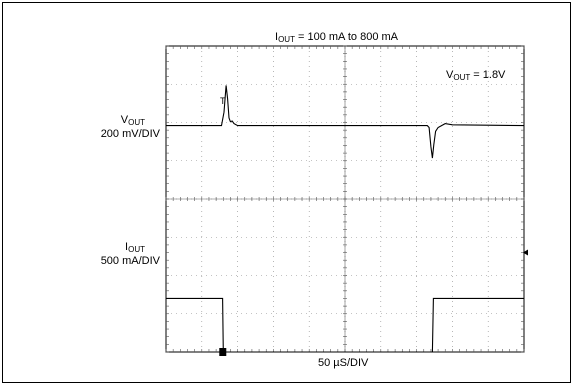 This screenshot has height=387, width=575. What do you see at coordinates (130, 261) in the screenshot?
I see `iout-scale-label: 500 mA/DIV` at bounding box center [130, 261].